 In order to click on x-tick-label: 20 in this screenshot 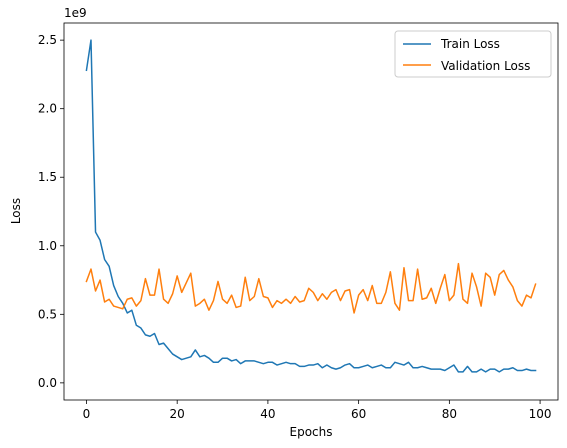, I will do `click(177, 414)`.